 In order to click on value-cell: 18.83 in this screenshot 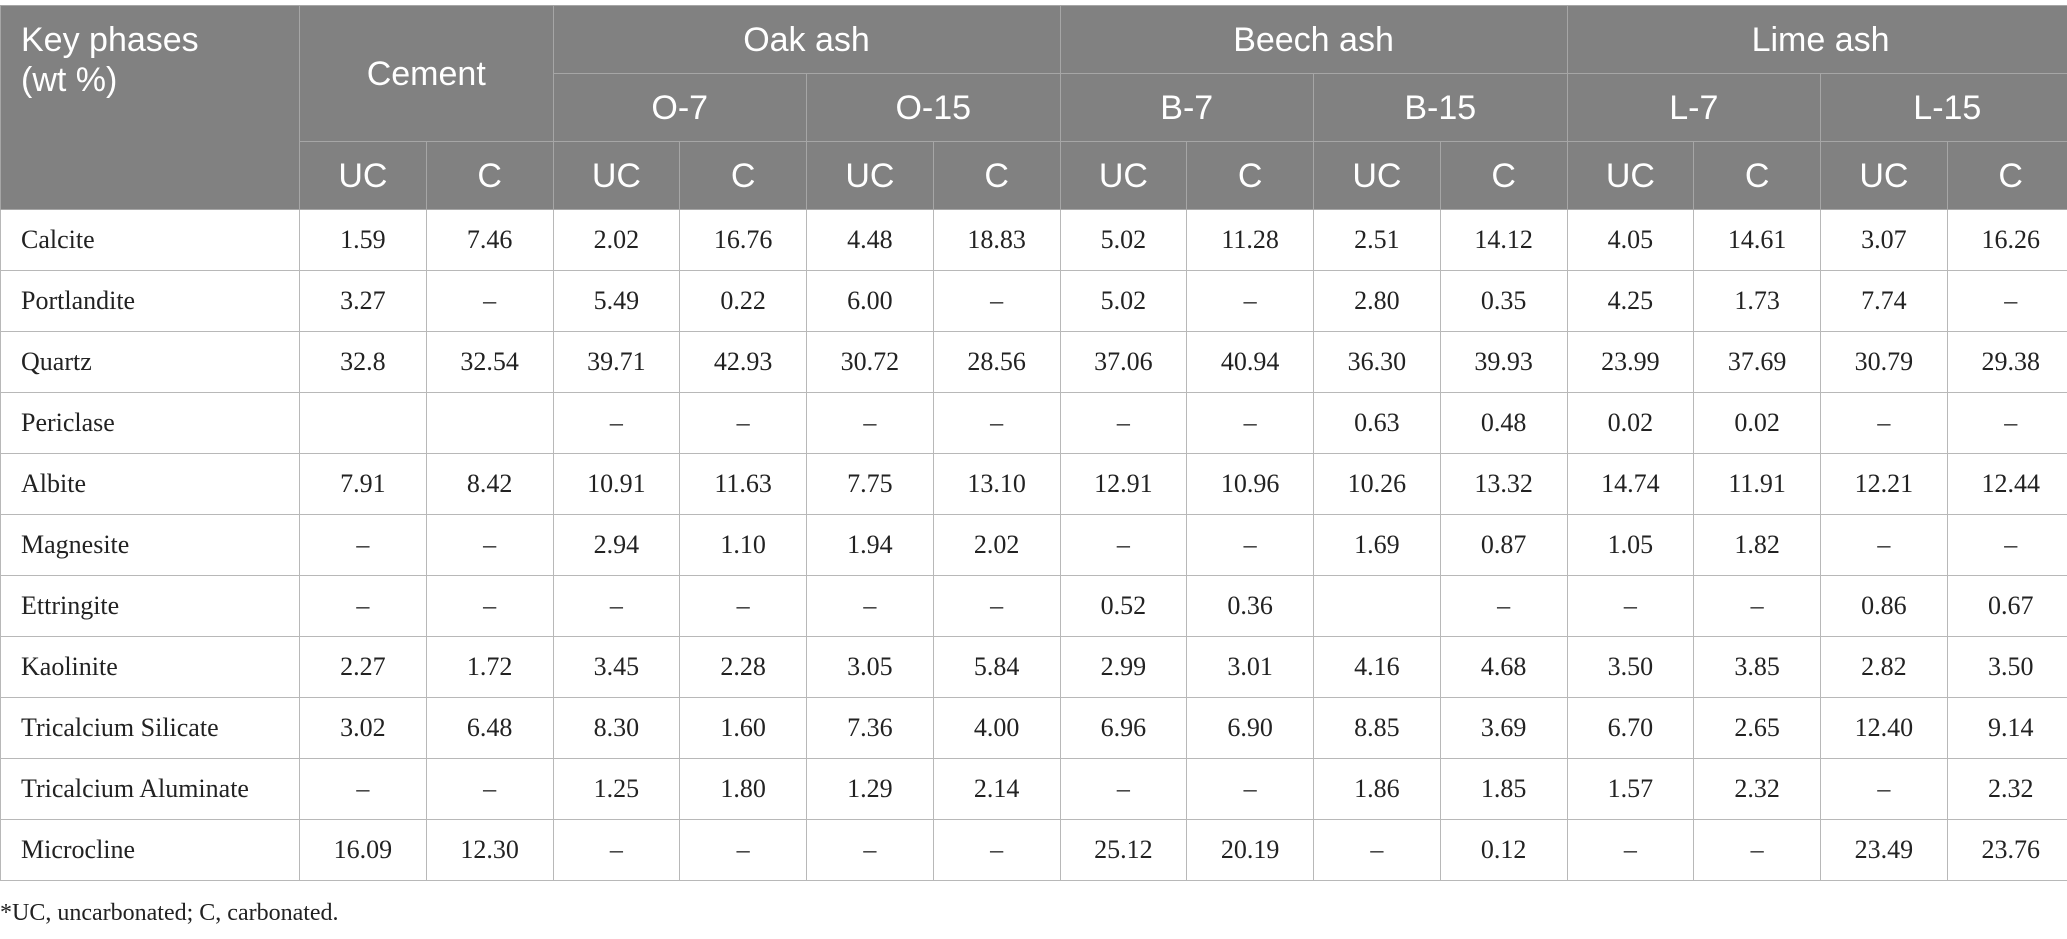, I will do `click(996, 240)`.